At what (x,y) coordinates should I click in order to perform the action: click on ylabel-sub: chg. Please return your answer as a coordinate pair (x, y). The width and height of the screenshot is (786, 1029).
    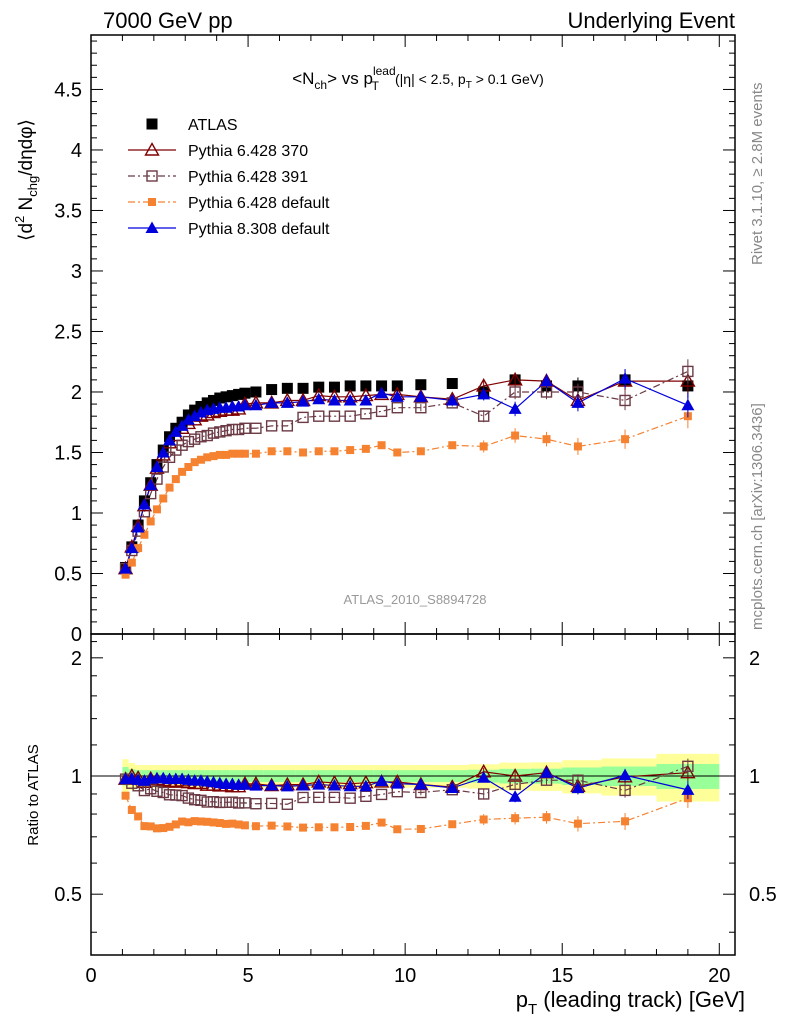
    Looking at the image, I should click on (32, 186).